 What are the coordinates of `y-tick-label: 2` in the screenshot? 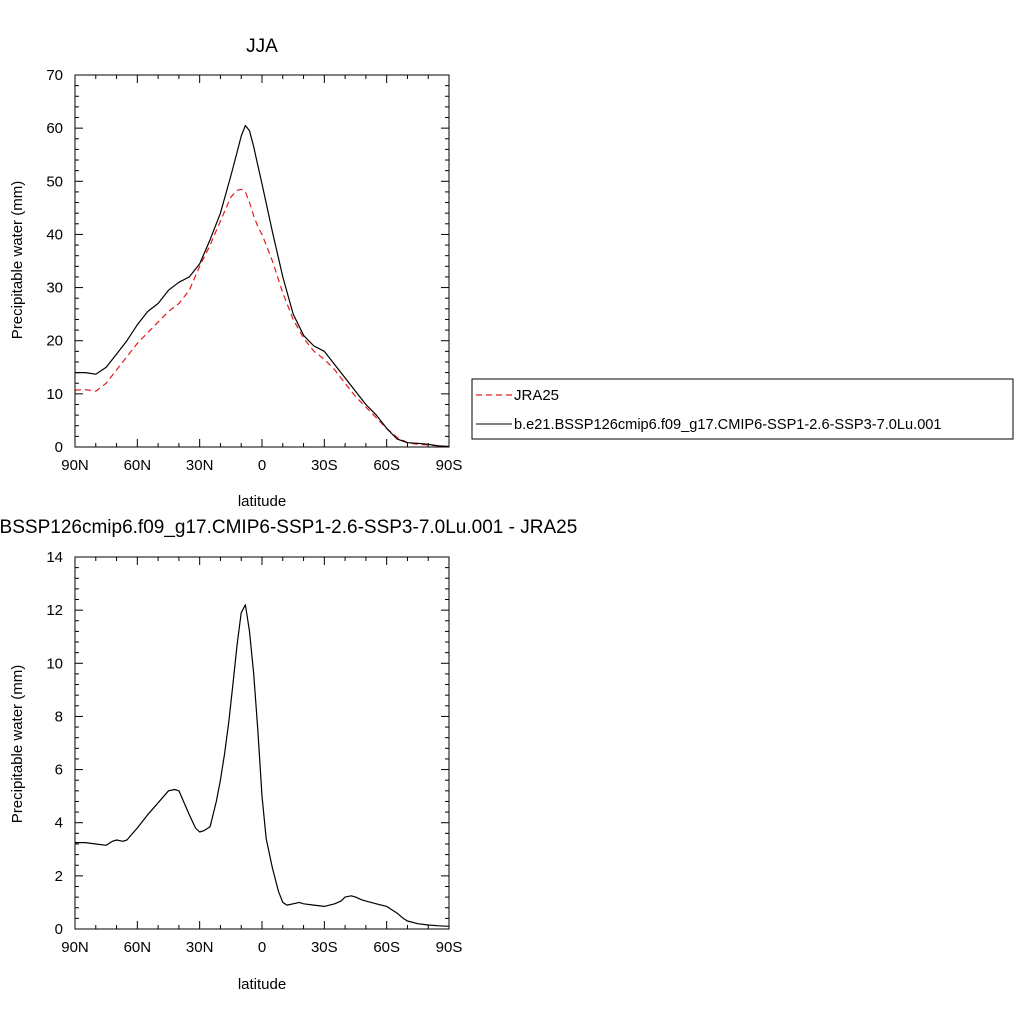 It's located at (59, 876).